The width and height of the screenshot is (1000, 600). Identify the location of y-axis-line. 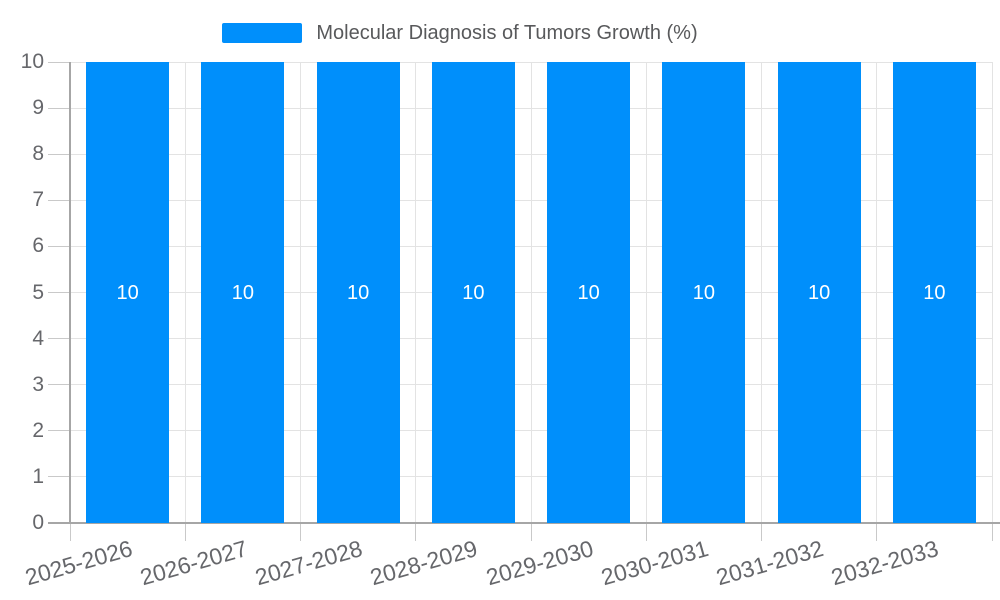
(70, 292).